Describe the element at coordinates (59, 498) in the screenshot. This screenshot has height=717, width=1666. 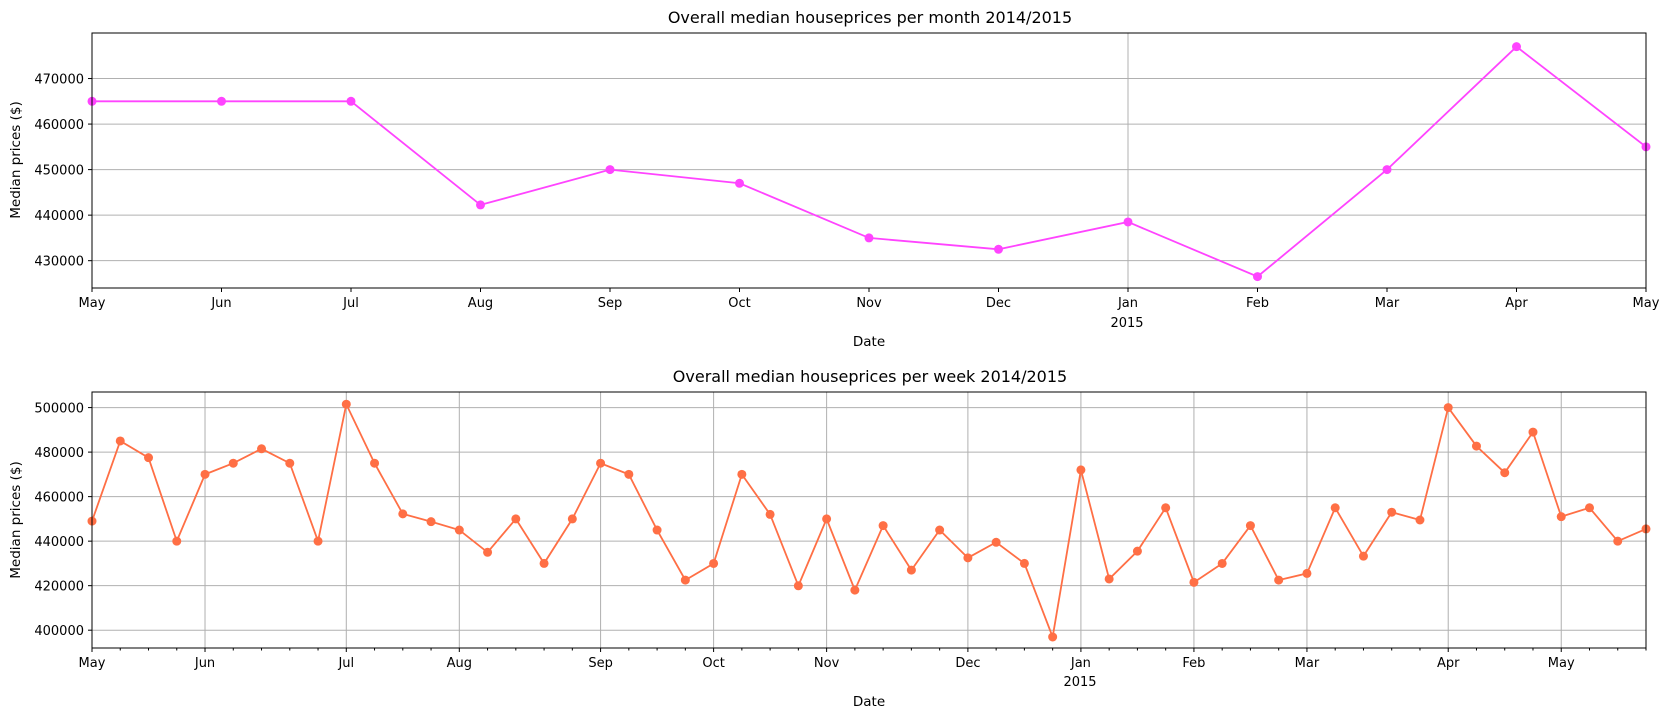
I see `weekly-y-tick-label: 460000` at that location.